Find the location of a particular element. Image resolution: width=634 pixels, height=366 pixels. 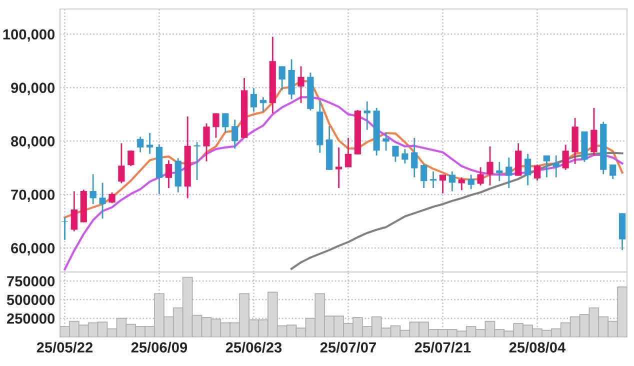

y-tick-label: 60,000 is located at coordinates (33, 249).